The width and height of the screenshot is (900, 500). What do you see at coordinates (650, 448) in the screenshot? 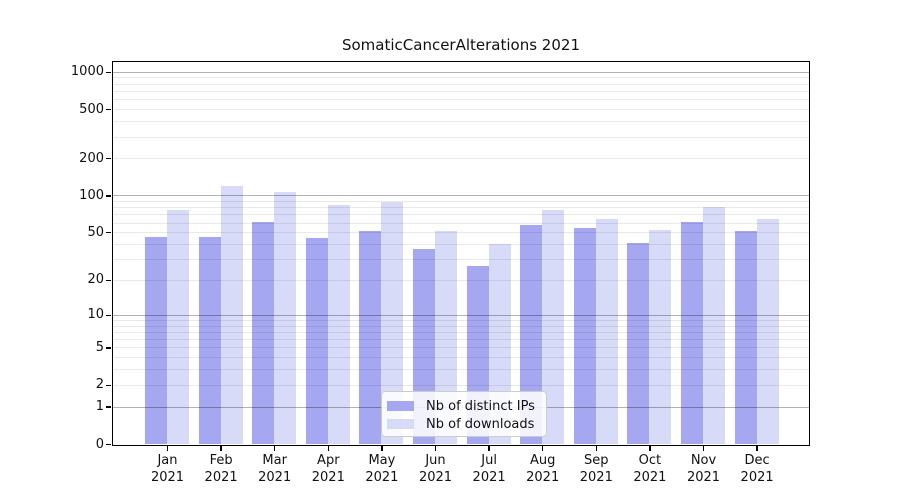
I see `x-tick-mark-oct` at bounding box center [650, 448].